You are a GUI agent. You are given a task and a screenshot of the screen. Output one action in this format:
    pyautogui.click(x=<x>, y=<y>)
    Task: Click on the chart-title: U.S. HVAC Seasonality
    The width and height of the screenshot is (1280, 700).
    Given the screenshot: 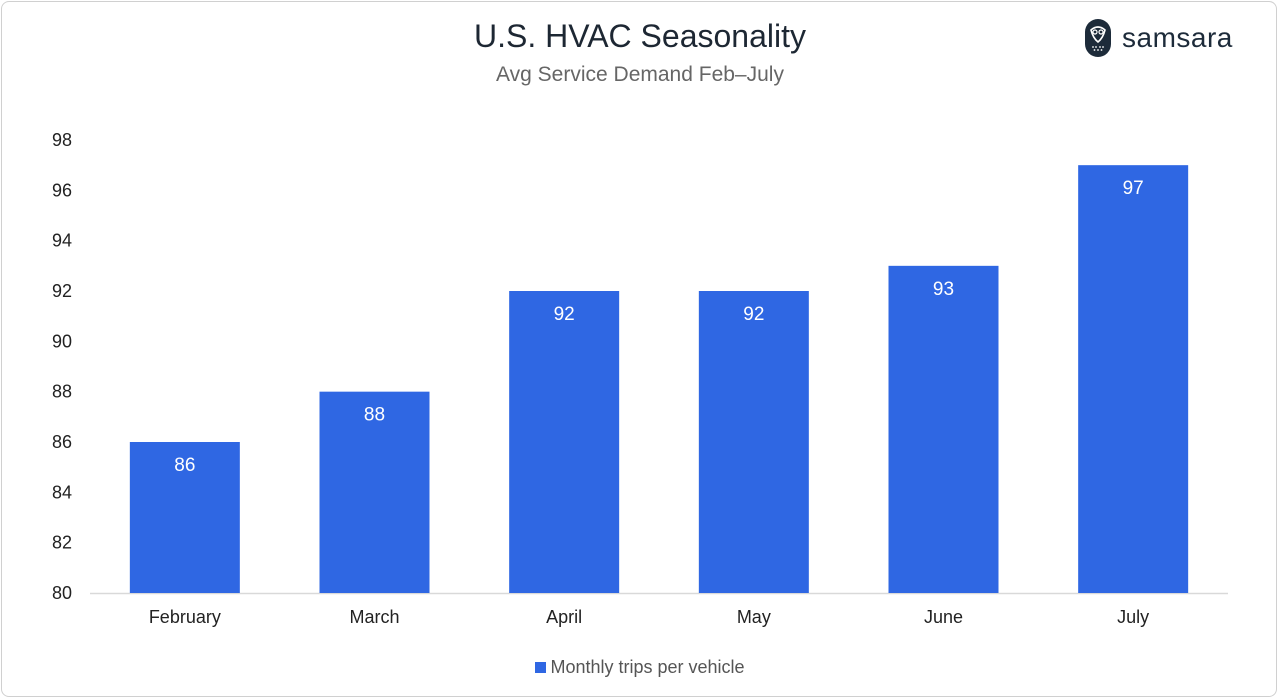 What is the action you would take?
    pyautogui.click(x=640, y=36)
    